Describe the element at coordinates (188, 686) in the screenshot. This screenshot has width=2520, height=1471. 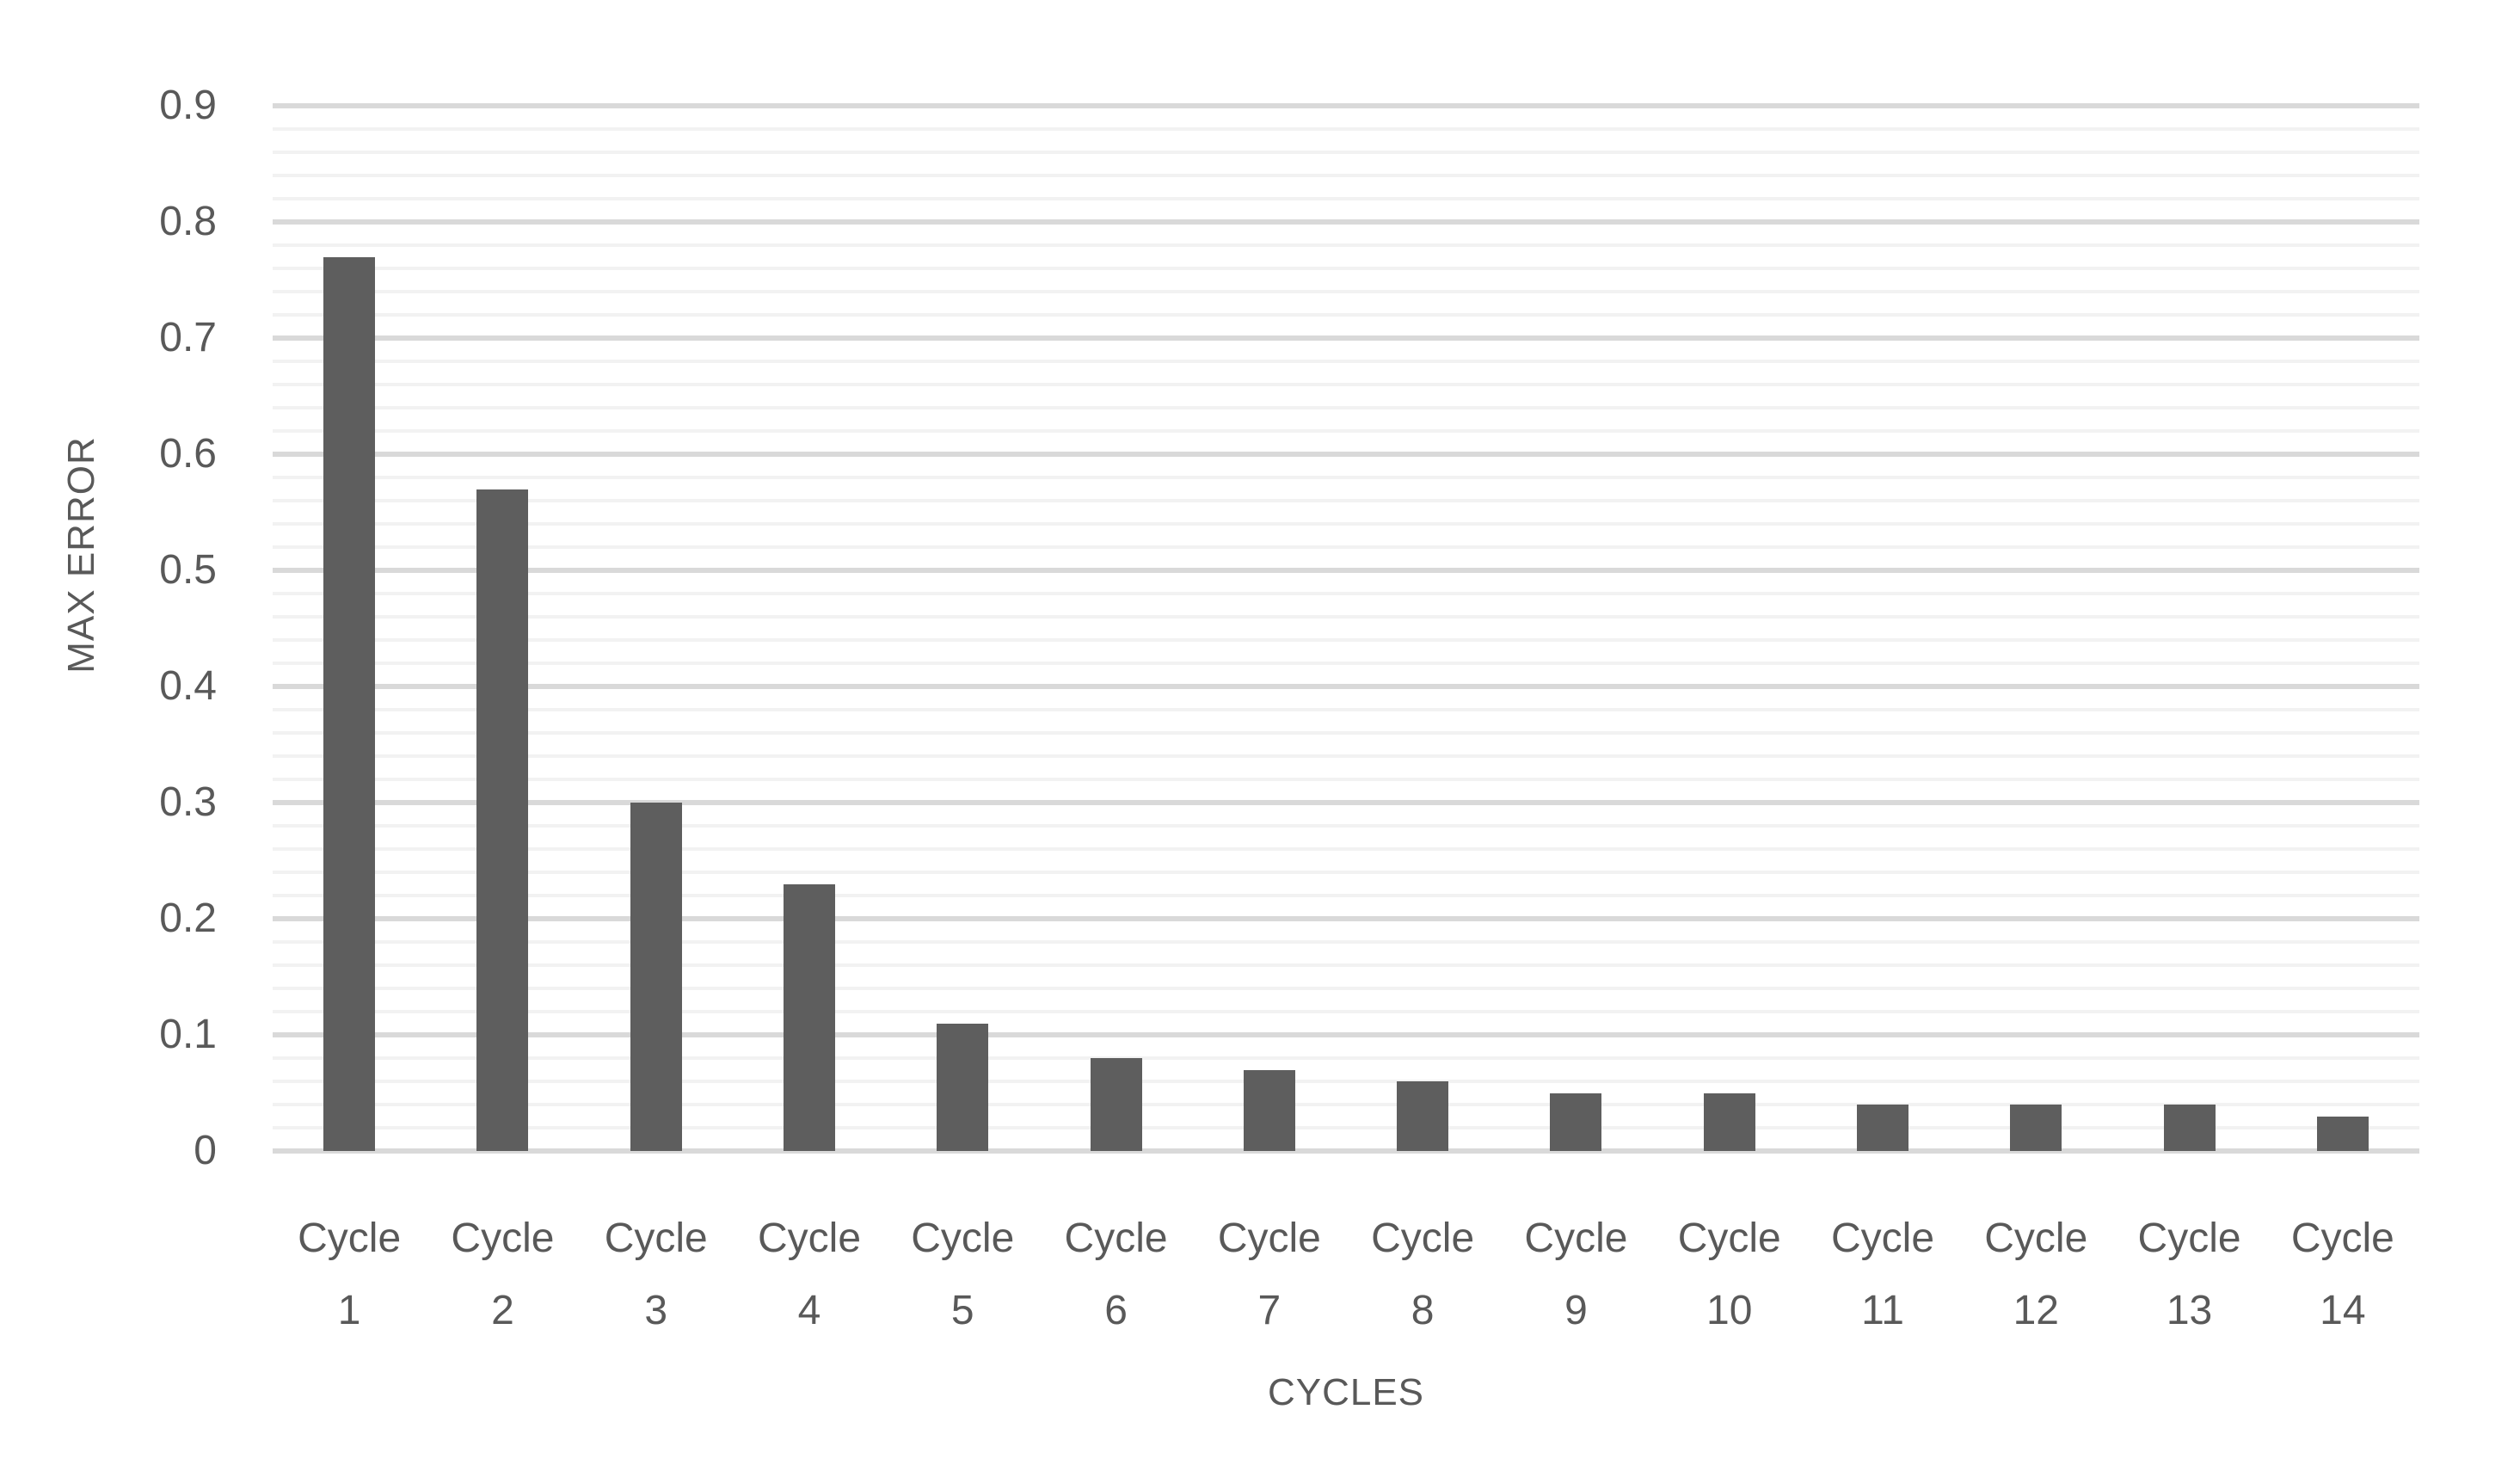
I see `y-tick-label: 0.4` at that location.